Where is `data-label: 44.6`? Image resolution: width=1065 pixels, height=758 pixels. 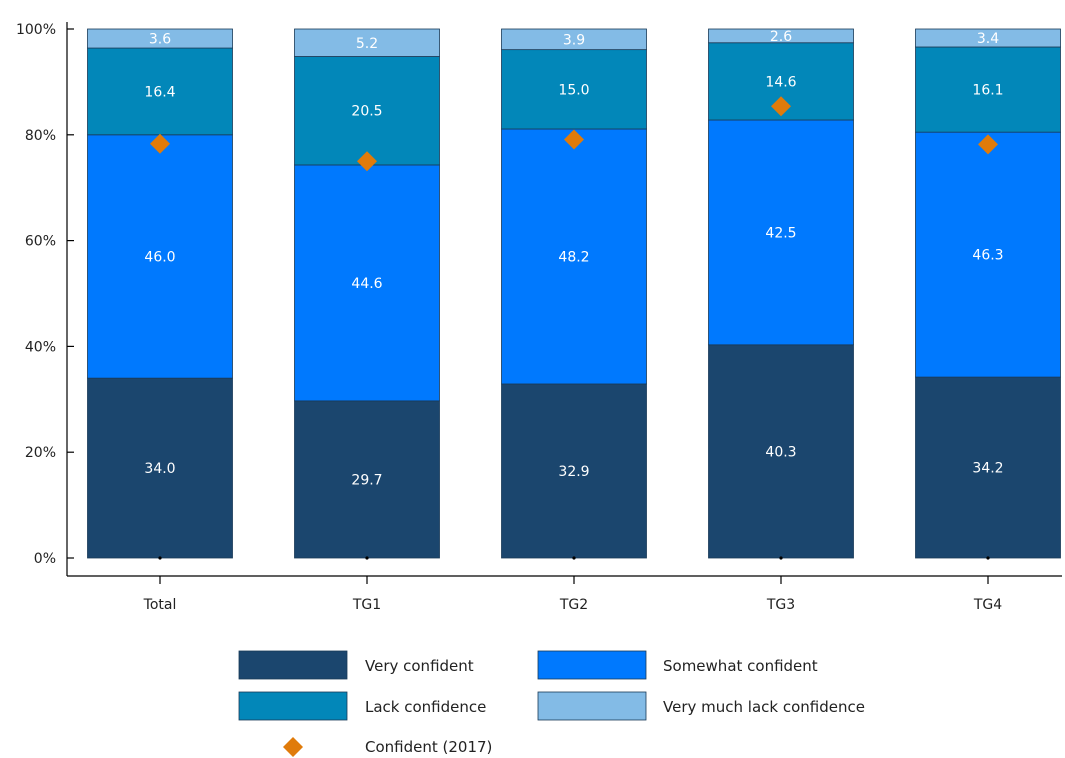
data-label: 44.6 is located at coordinates (366, 284).